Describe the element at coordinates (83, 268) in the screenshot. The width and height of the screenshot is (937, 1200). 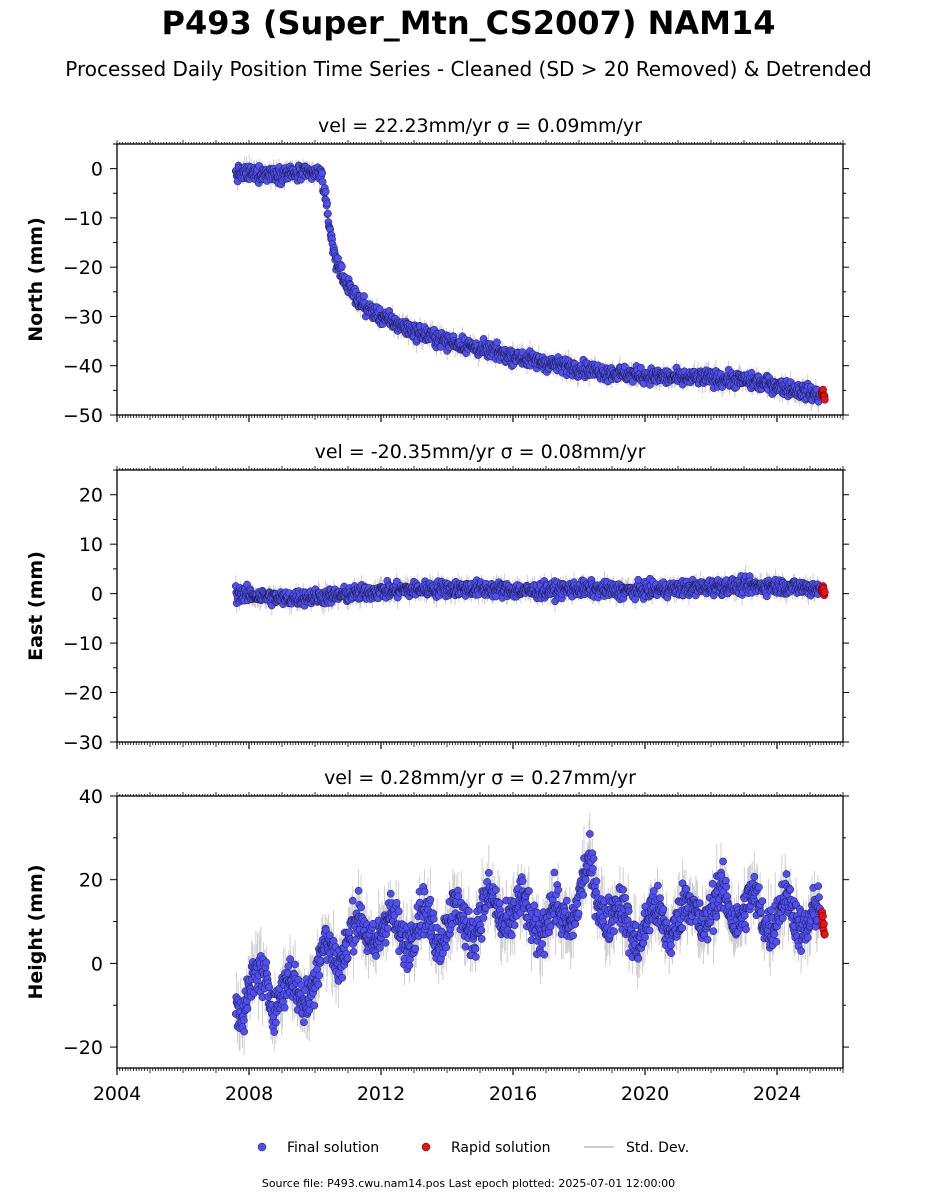
I see `y-tick-label: −20` at that location.